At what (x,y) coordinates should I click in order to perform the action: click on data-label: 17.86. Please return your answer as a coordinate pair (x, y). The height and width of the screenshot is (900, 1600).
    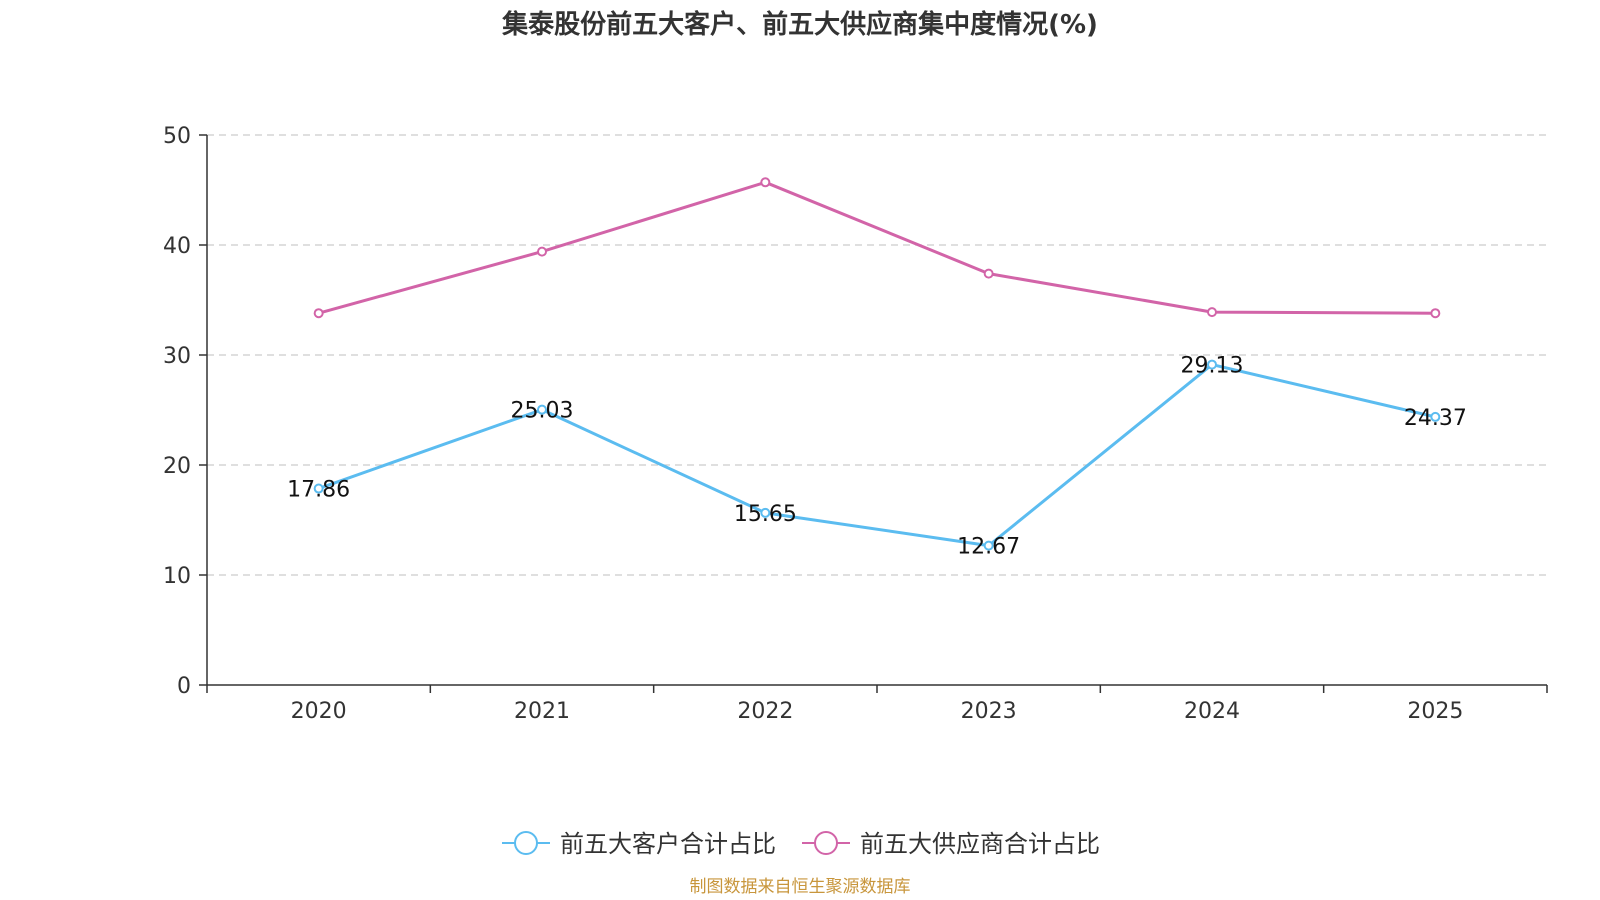
    Looking at the image, I should click on (318, 490).